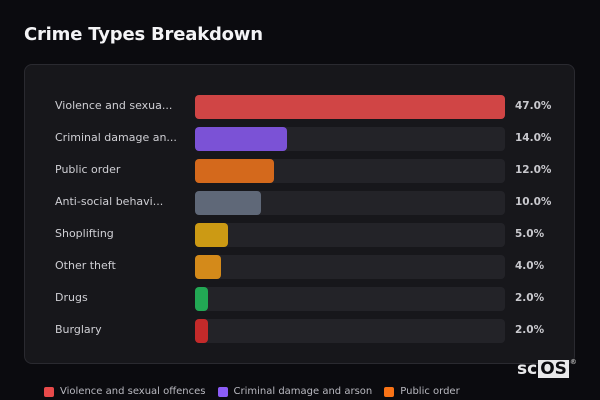 The height and width of the screenshot is (400, 600). What do you see at coordinates (430, 391) in the screenshot?
I see `legend-label: Public order` at bounding box center [430, 391].